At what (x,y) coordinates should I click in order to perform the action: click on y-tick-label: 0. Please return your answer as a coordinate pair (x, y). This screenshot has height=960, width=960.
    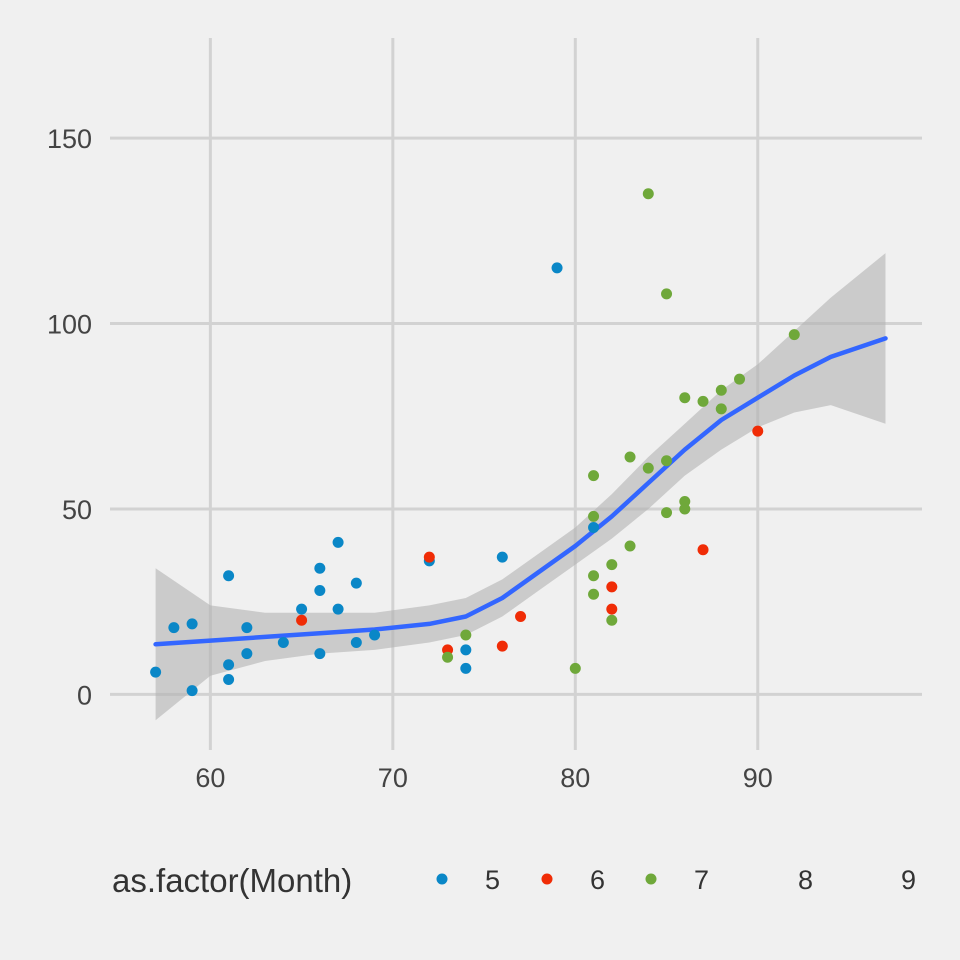
    Looking at the image, I should click on (84, 695).